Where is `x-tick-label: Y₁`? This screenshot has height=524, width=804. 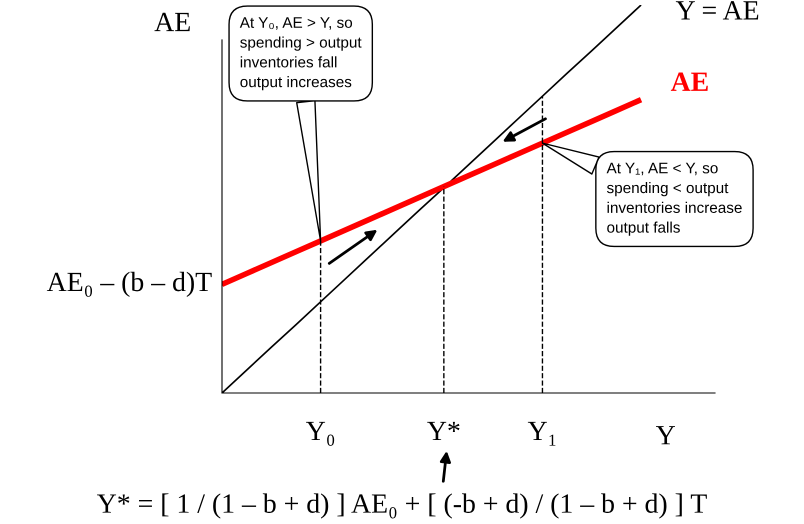
x-tick-label: Y₁ is located at coordinates (542, 434).